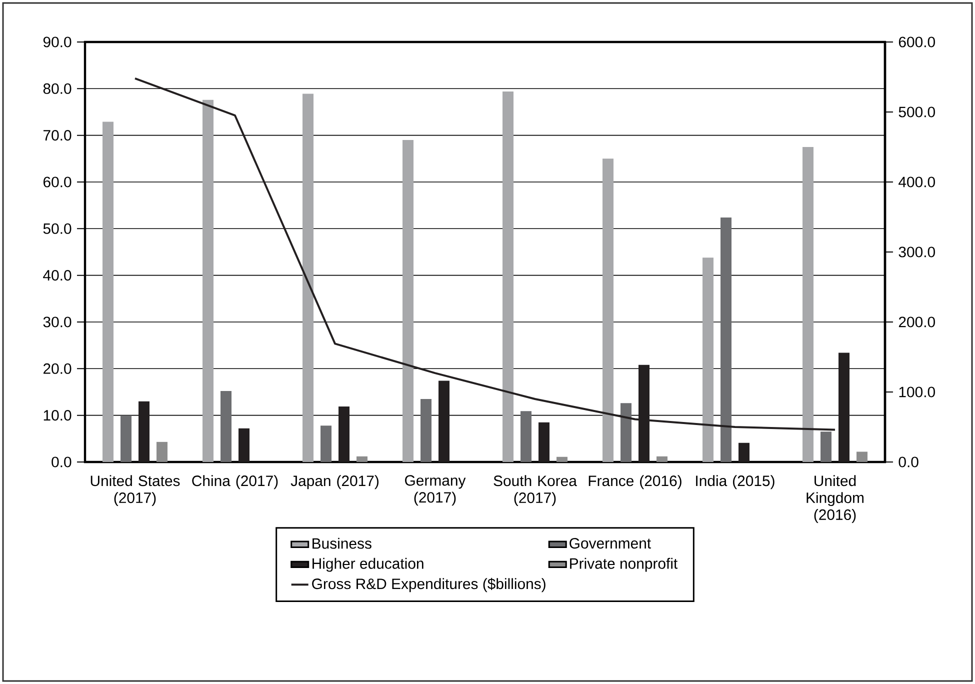 The image size is (975, 684). What do you see at coordinates (334, 482) in the screenshot?
I see `x-tick-label: Japan (2017)` at bounding box center [334, 482].